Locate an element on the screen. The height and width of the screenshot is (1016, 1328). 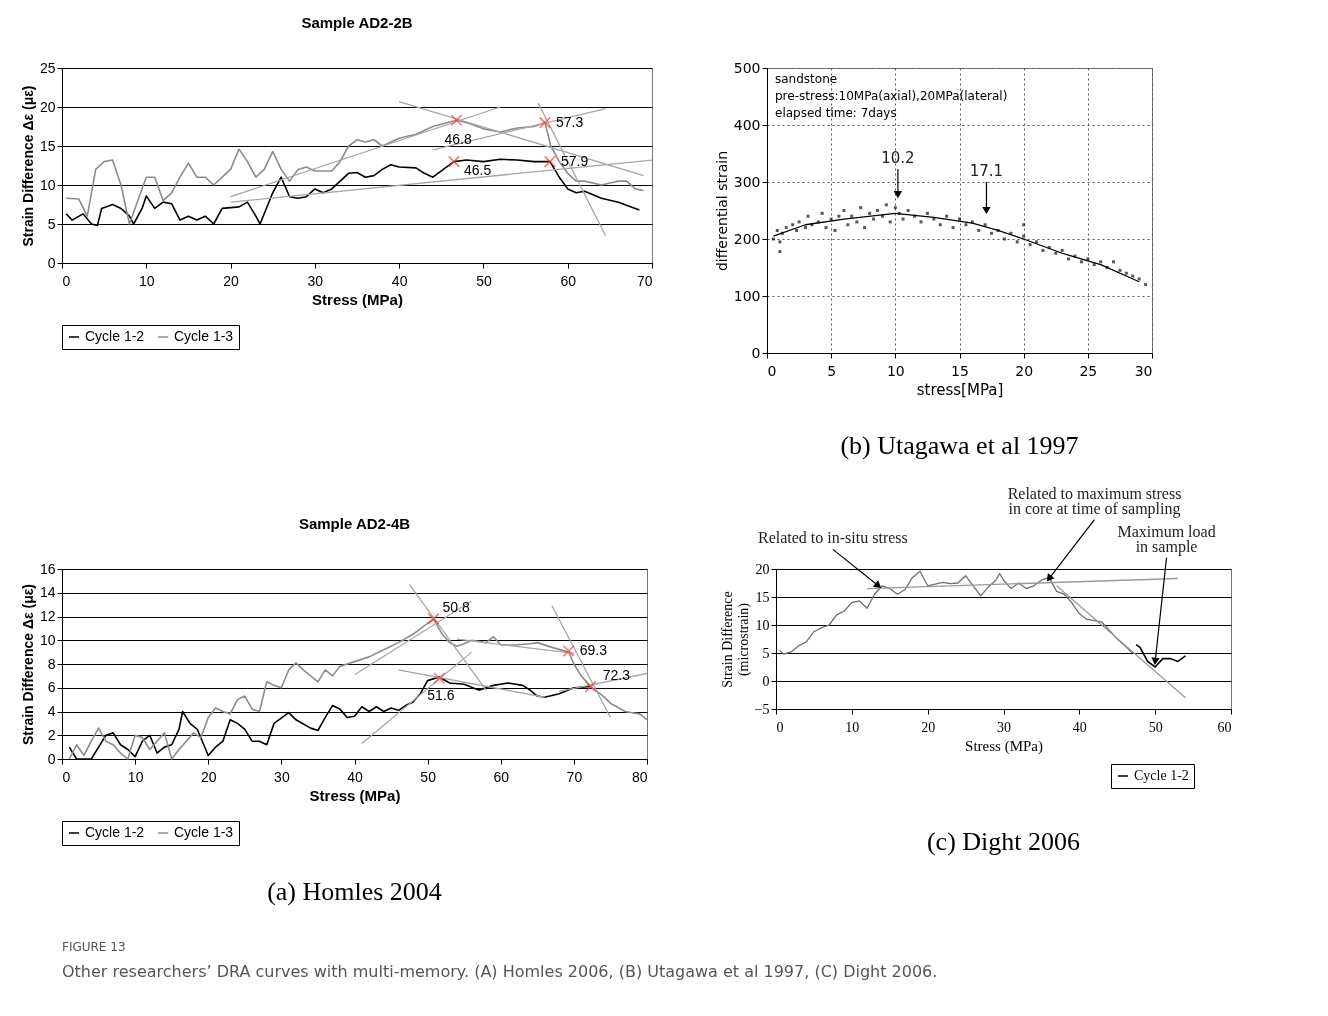
y-tick-label: 2 is located at coordinates (51, 734).